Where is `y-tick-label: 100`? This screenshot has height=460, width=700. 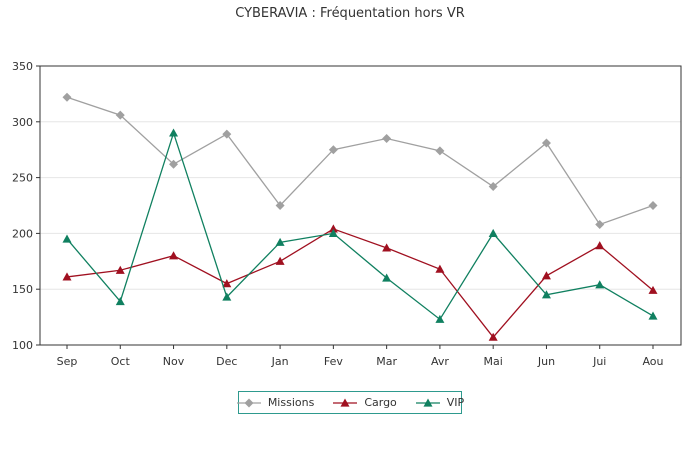 y-tick-label: 100 is located at coordinates (22, 345).